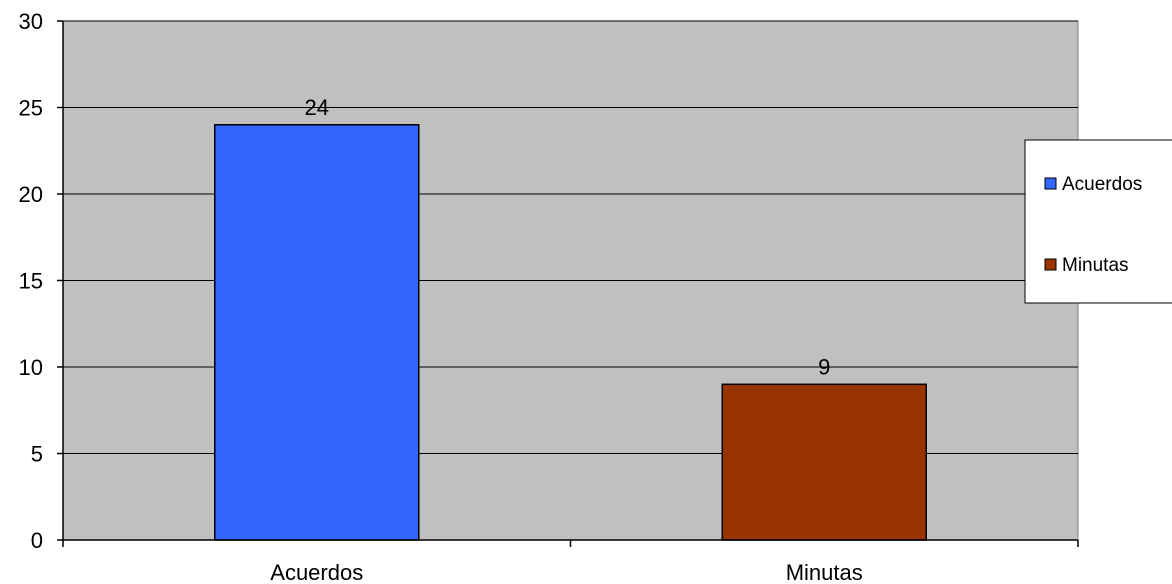 The image size is (1172, 584). I want to click on bar-acuerdos, so click(317, 332).